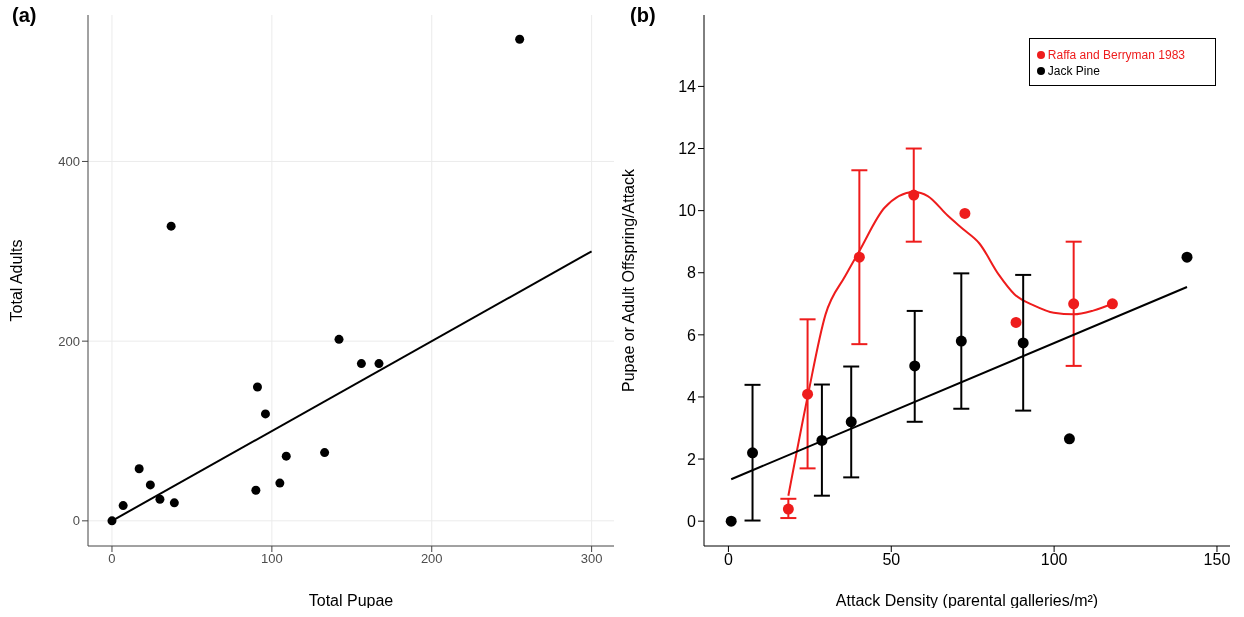 Image resolution: width=1244 pixels, height=617 pixels. Describe the element at coordinates (687, 149) in the screenshot. I see `y-tick-label: 12` at that location.